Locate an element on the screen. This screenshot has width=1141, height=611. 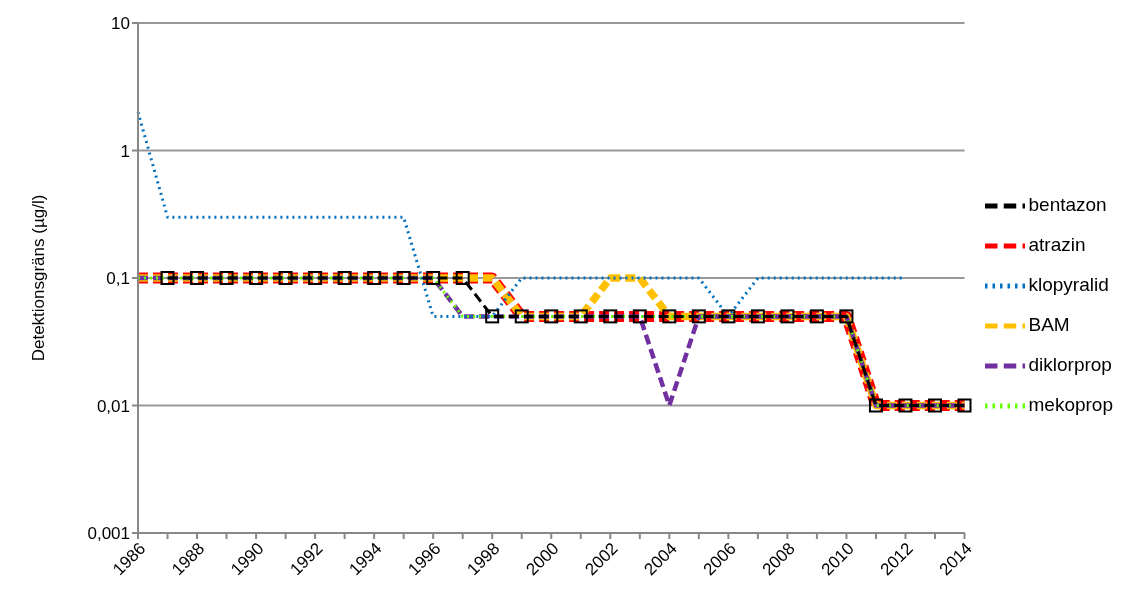
y-axis-title: Detektionsgräns (µg/l) is located at coordinates (39, 278).